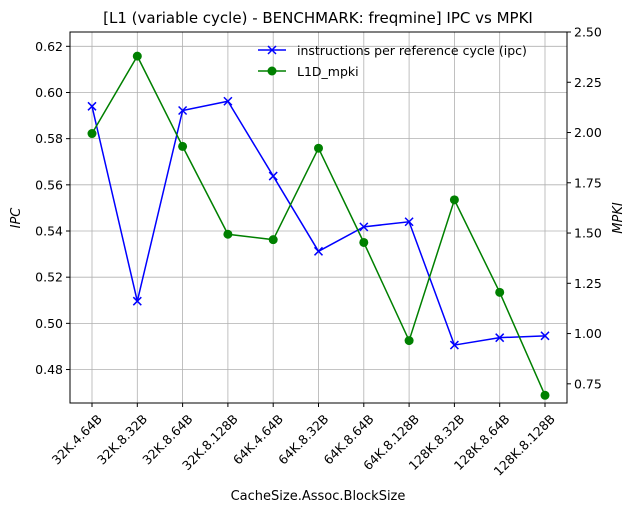  I want to click on y-tick-label-left: 0.48, so click(49, 369).